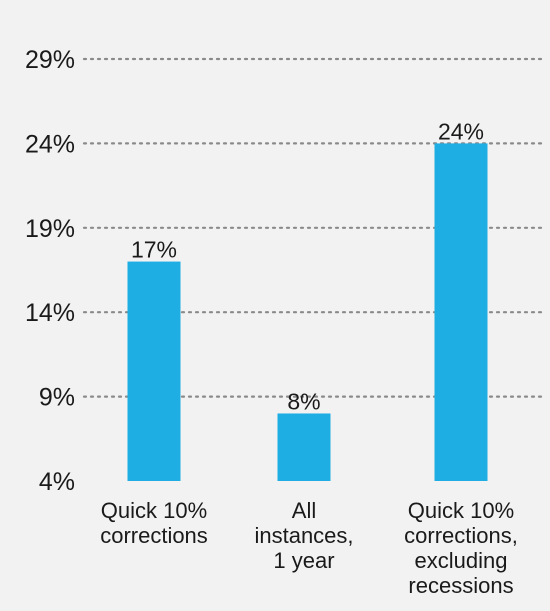 This screenshot has height=611, width=550. Describe the element at coordinates (304, 510) in the screenshot. I see `category-label-line: All` at that location.